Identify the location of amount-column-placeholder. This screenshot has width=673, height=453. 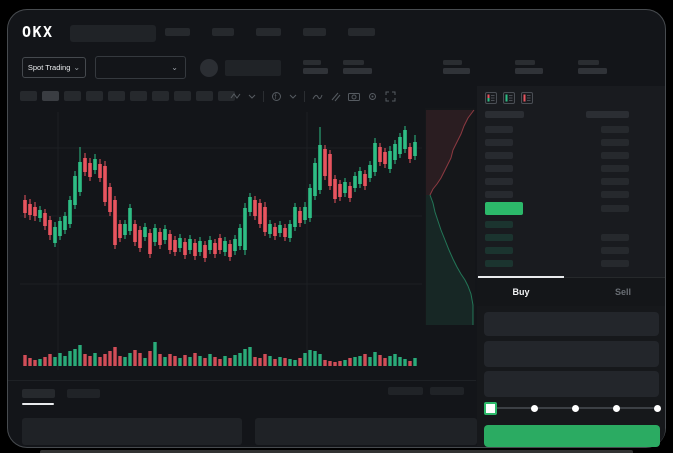
(607, 114).